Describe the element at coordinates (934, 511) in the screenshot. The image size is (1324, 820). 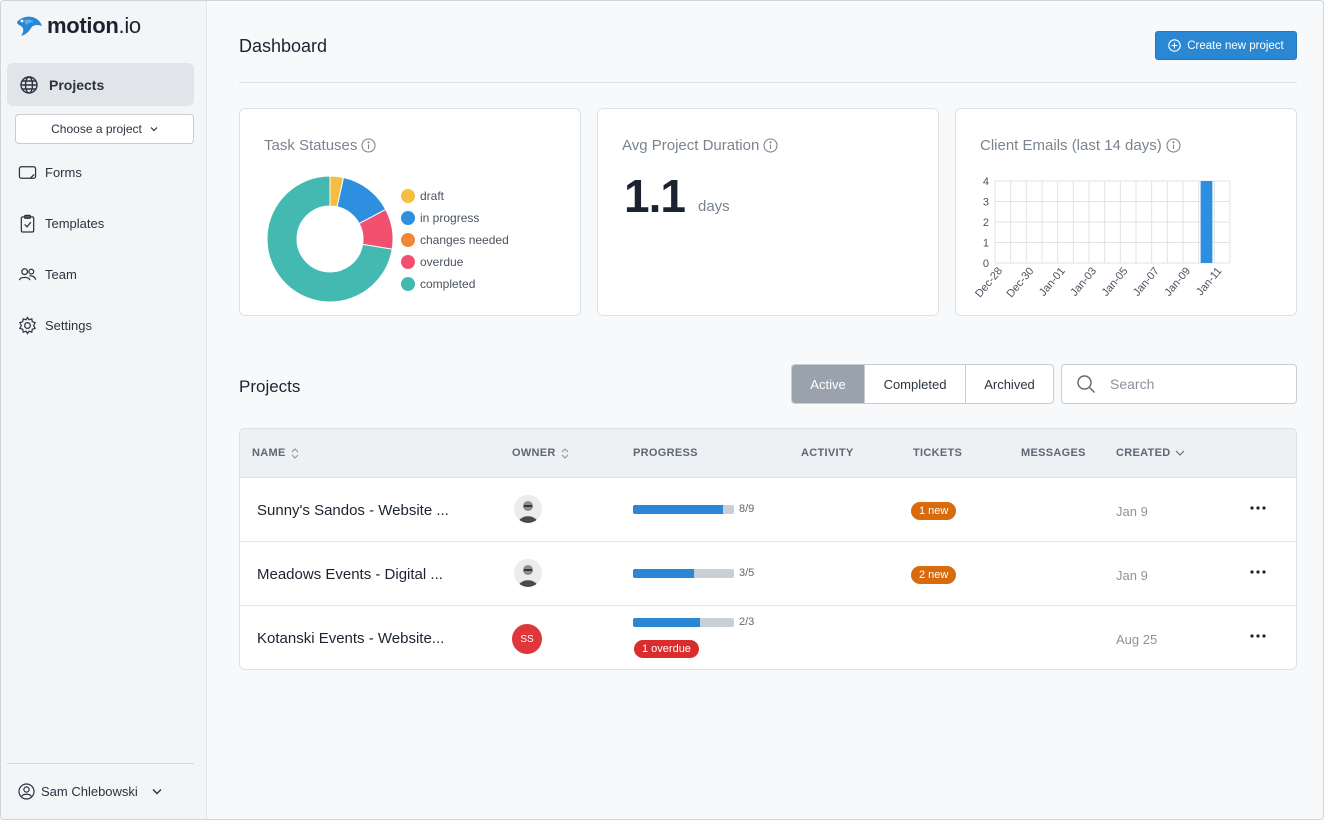
I see `tickets-badge: 1 new` at that location.